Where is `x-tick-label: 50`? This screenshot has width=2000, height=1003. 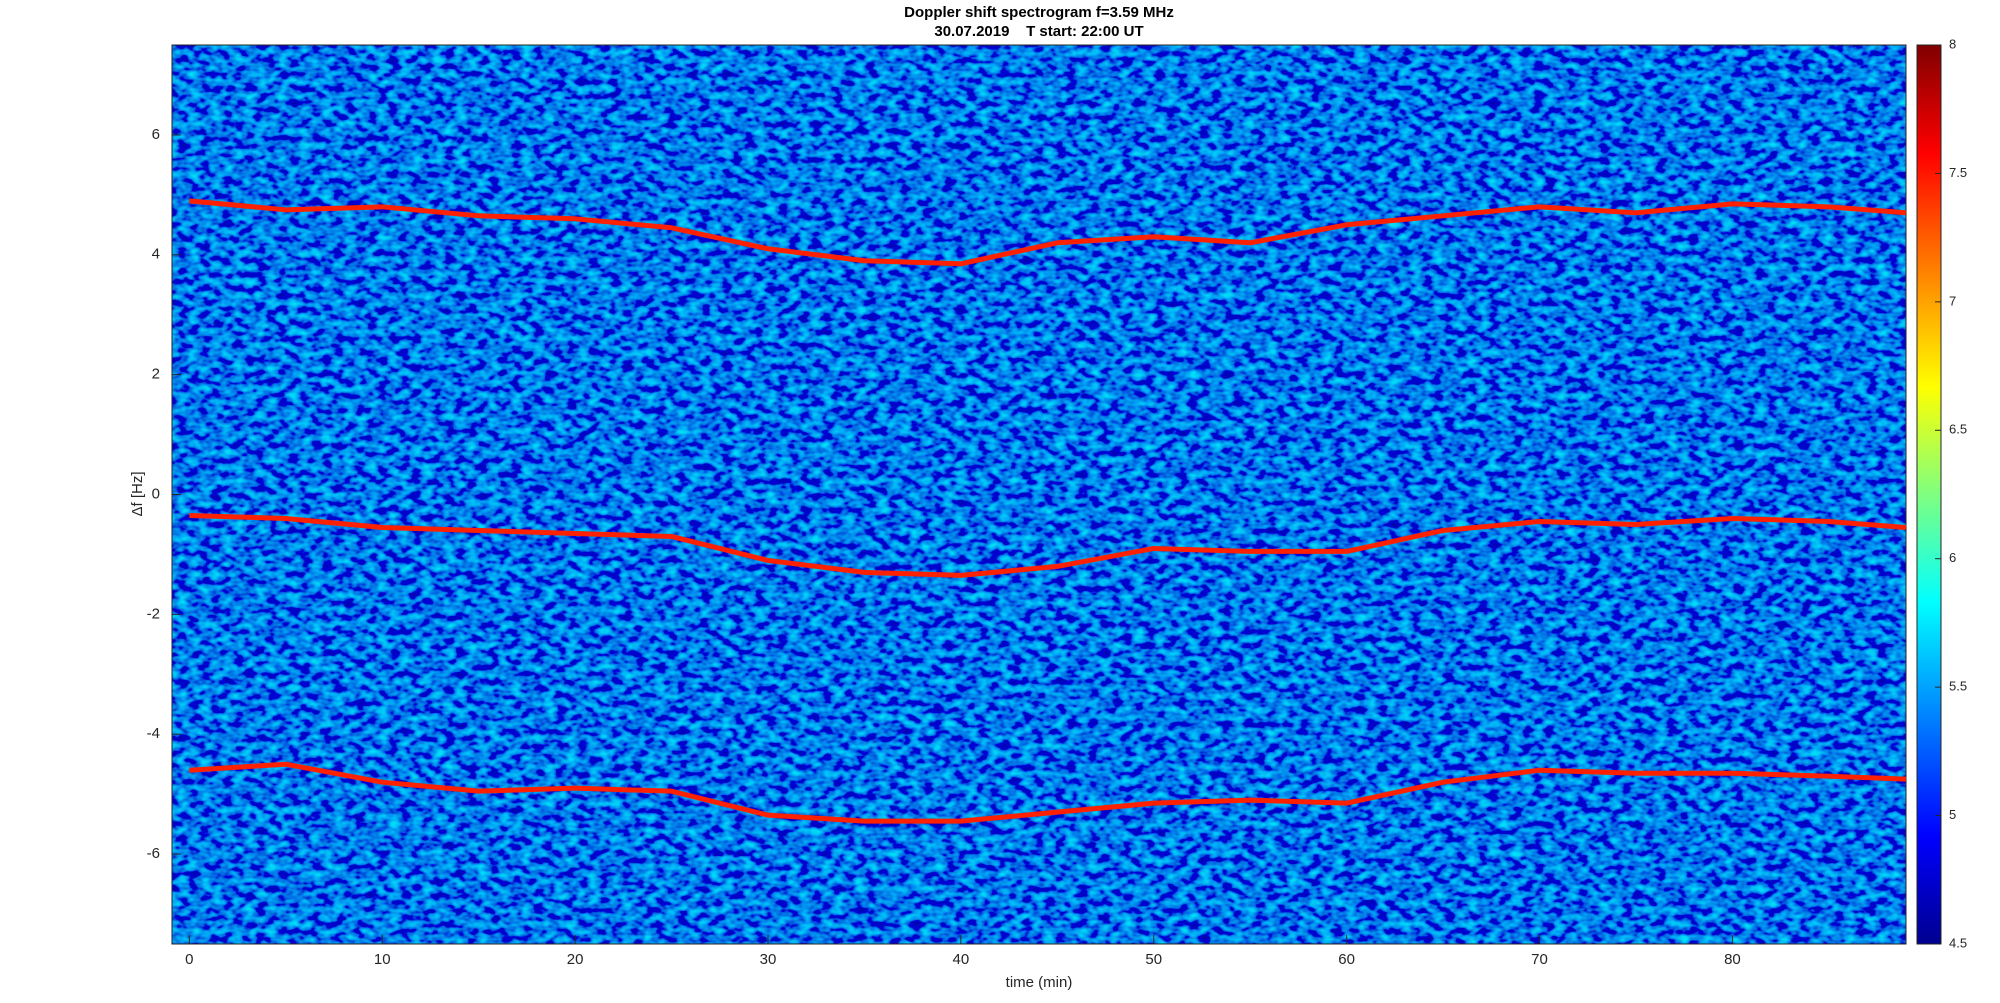 x-tick-label: 50 is located at coordinates (1153, 959).